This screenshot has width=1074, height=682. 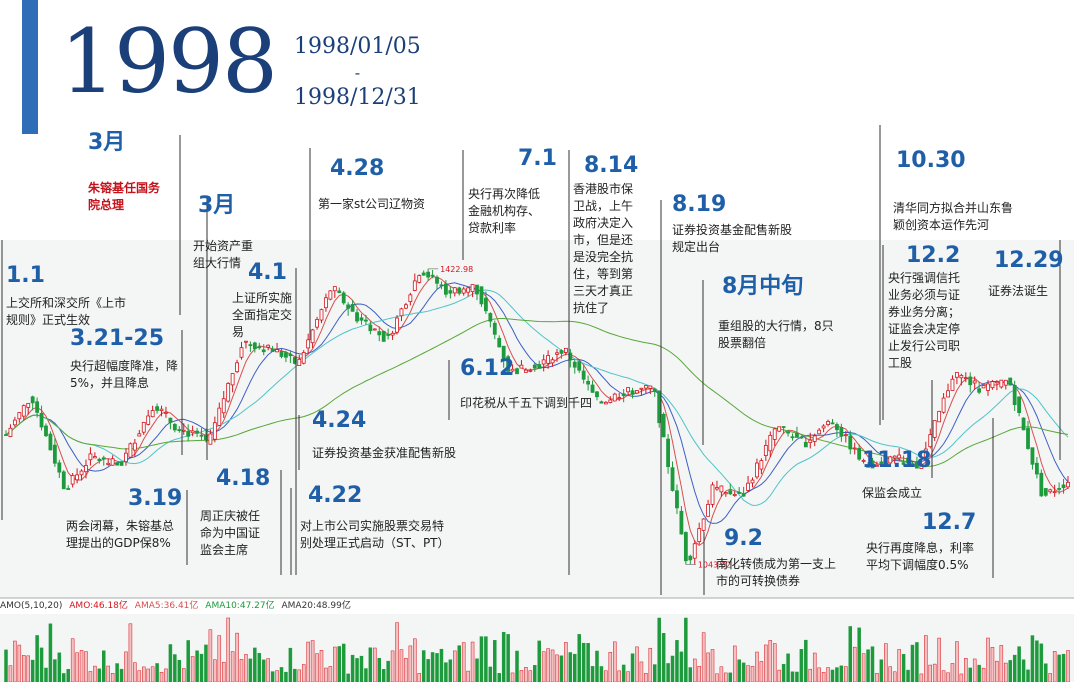 I want to click on annotation-text-line: 证券投资基金获准配售新股, so click(x=384, y=453).